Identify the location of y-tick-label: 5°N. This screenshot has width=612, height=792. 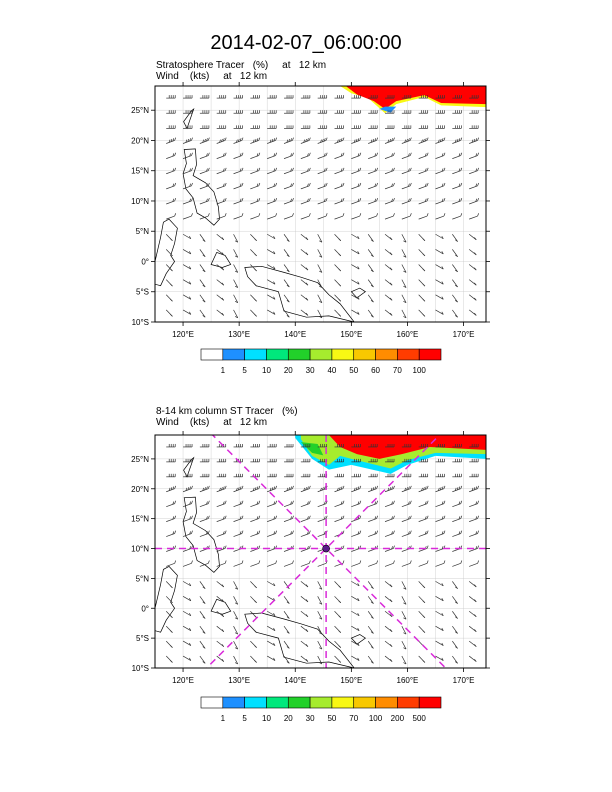
(143, 231).